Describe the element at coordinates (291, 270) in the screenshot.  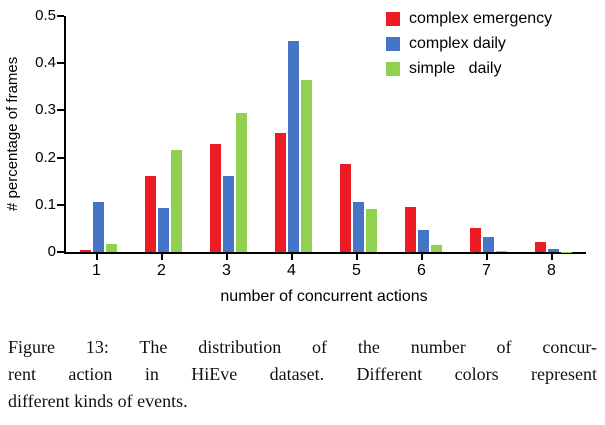
I see `x-tick-label: 4` at that location.